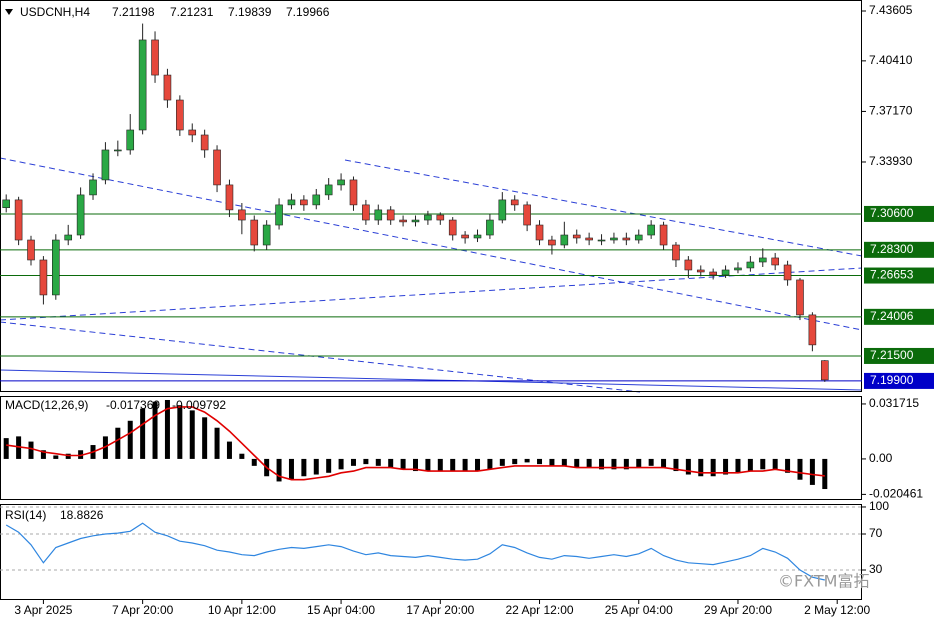  What do you see at coordinates (143, 610) in the screenshot?
I see `x-tick-label: 7 Apr 20:00` at bounding box center [143, 610].